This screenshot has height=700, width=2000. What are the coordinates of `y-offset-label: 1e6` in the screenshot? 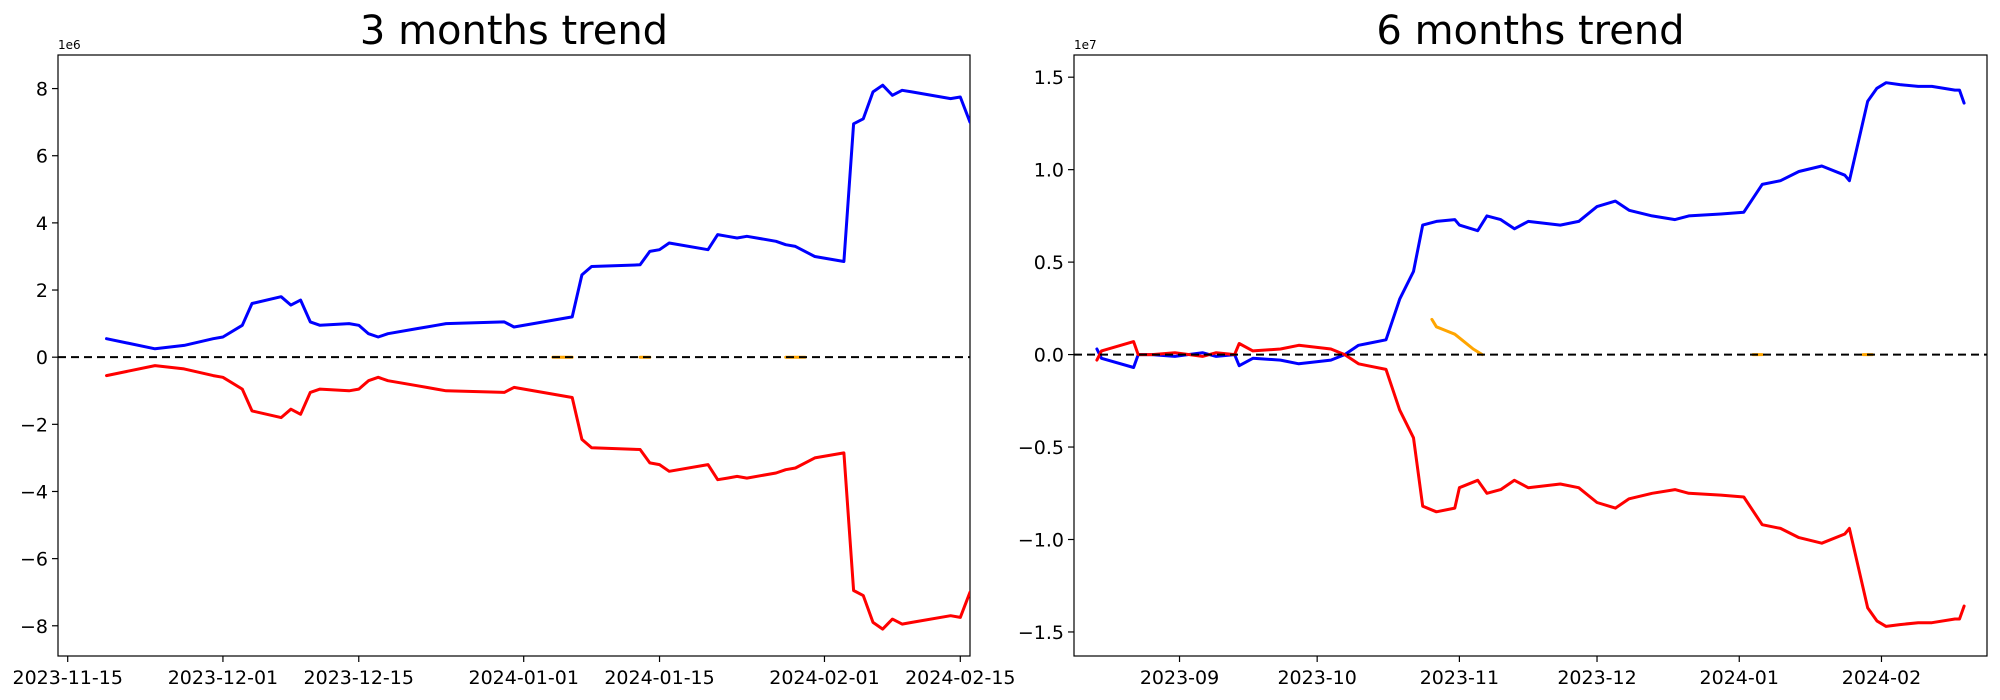 It's located at (69, 45).